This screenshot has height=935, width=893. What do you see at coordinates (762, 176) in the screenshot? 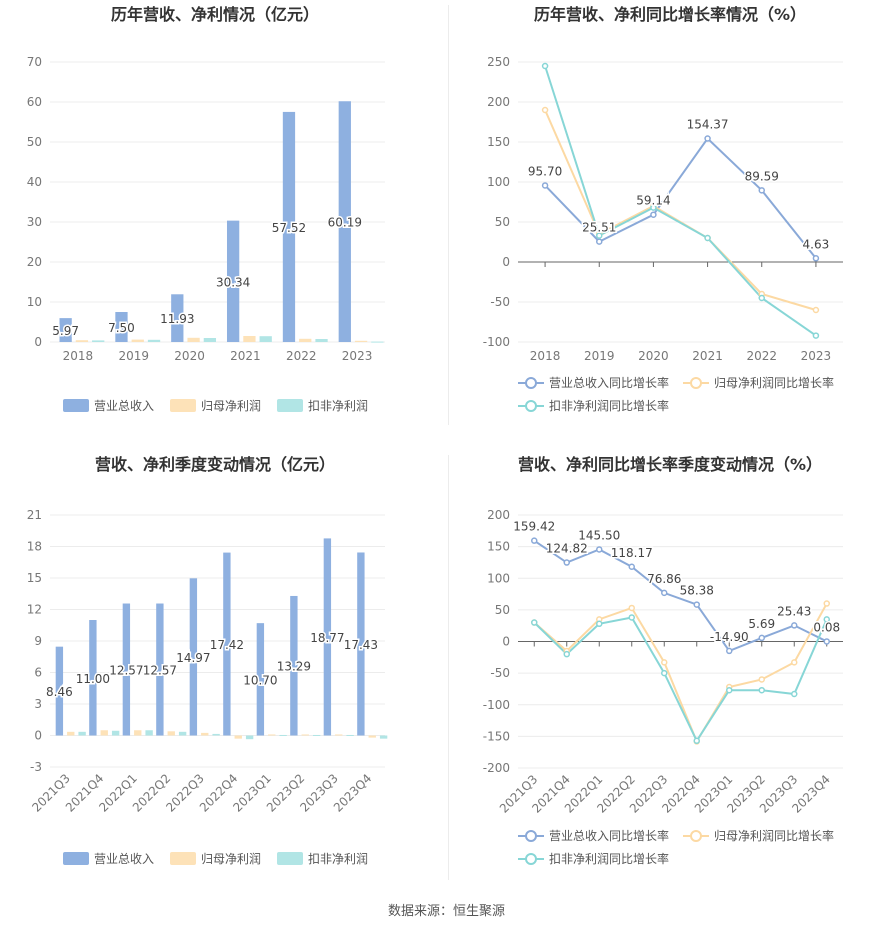
I see `data-label: 89.59` at bounding box center [762, 176].